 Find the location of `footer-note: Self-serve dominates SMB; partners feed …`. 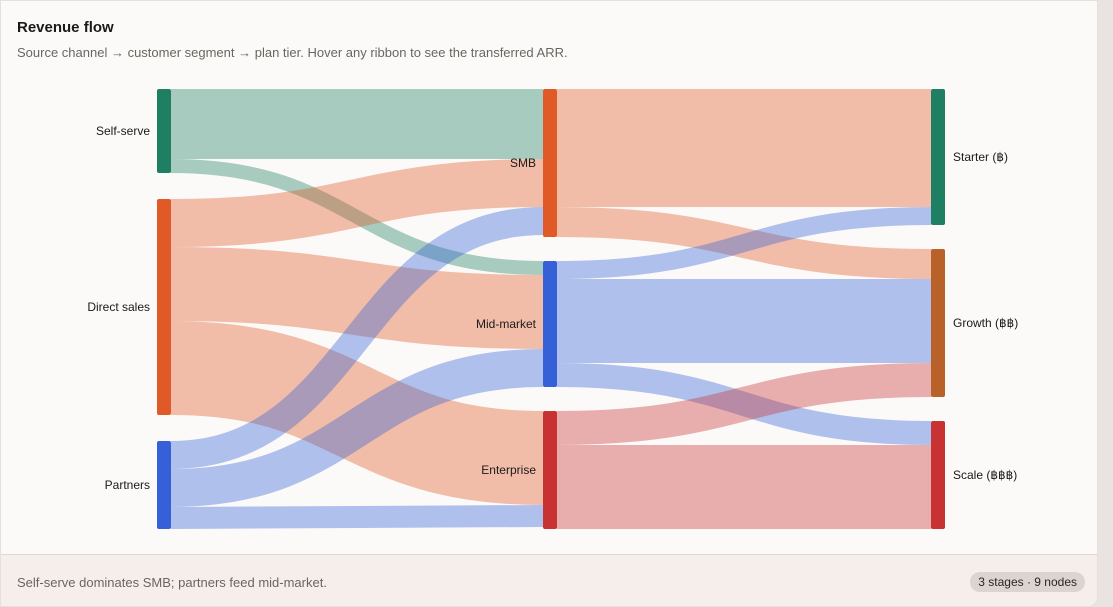

footer-note: Self-serve dominates SMB; partners feed … is located at coordinates (172, 582).